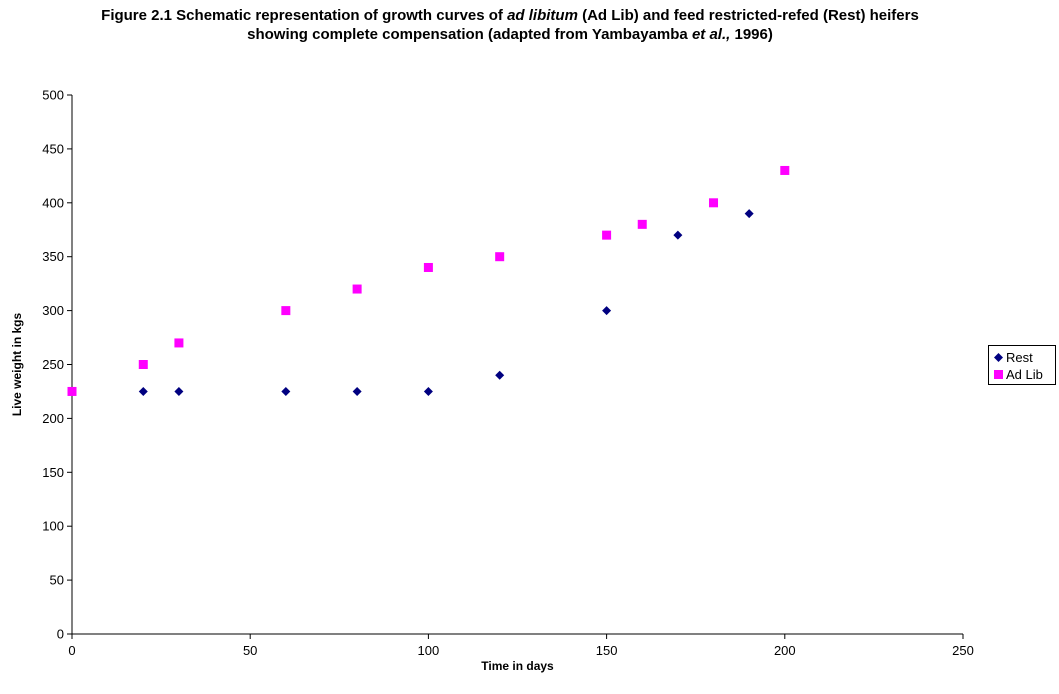 The image size is (1059, 694). I want to click on y-tick-label: 450, so click(53, 148).